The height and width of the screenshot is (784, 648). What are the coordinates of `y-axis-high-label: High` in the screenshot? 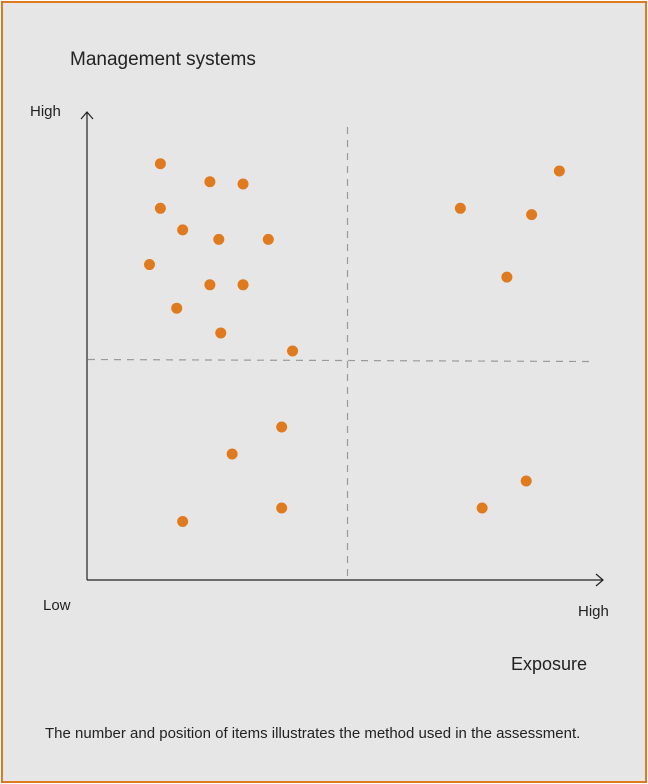 It's located at (45, 111).